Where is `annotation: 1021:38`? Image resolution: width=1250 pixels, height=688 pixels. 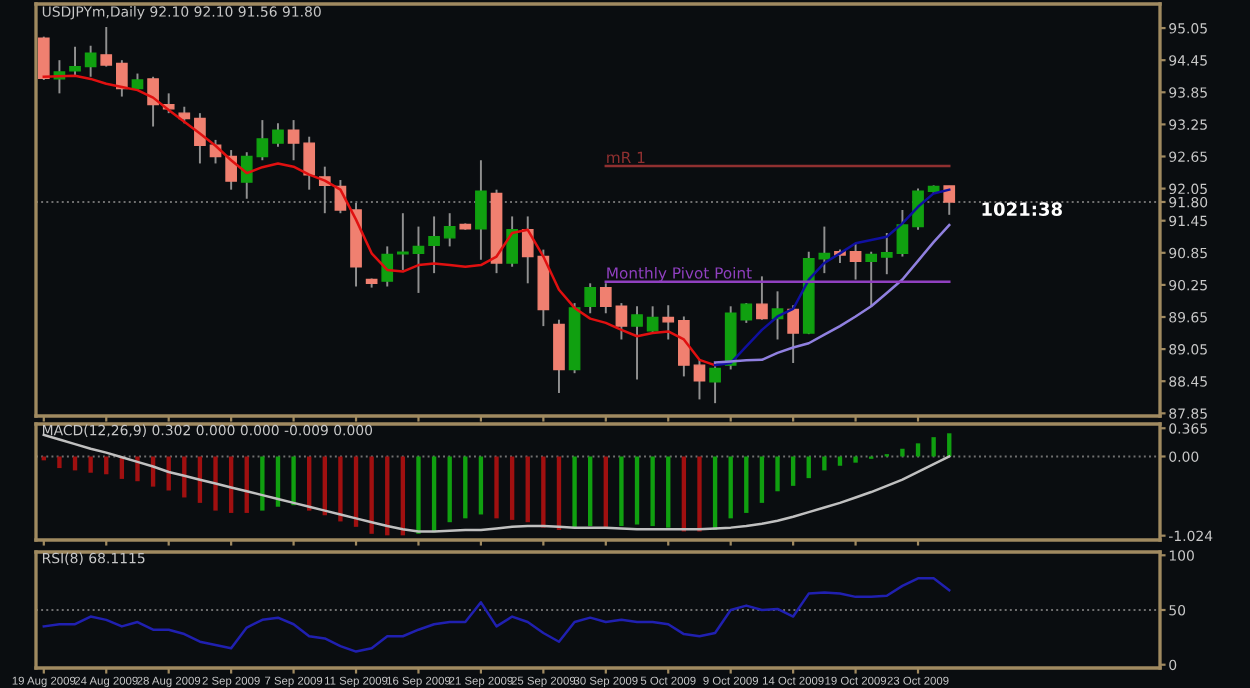 annotation: 1021:38 is located at coordinates (1022, 209).